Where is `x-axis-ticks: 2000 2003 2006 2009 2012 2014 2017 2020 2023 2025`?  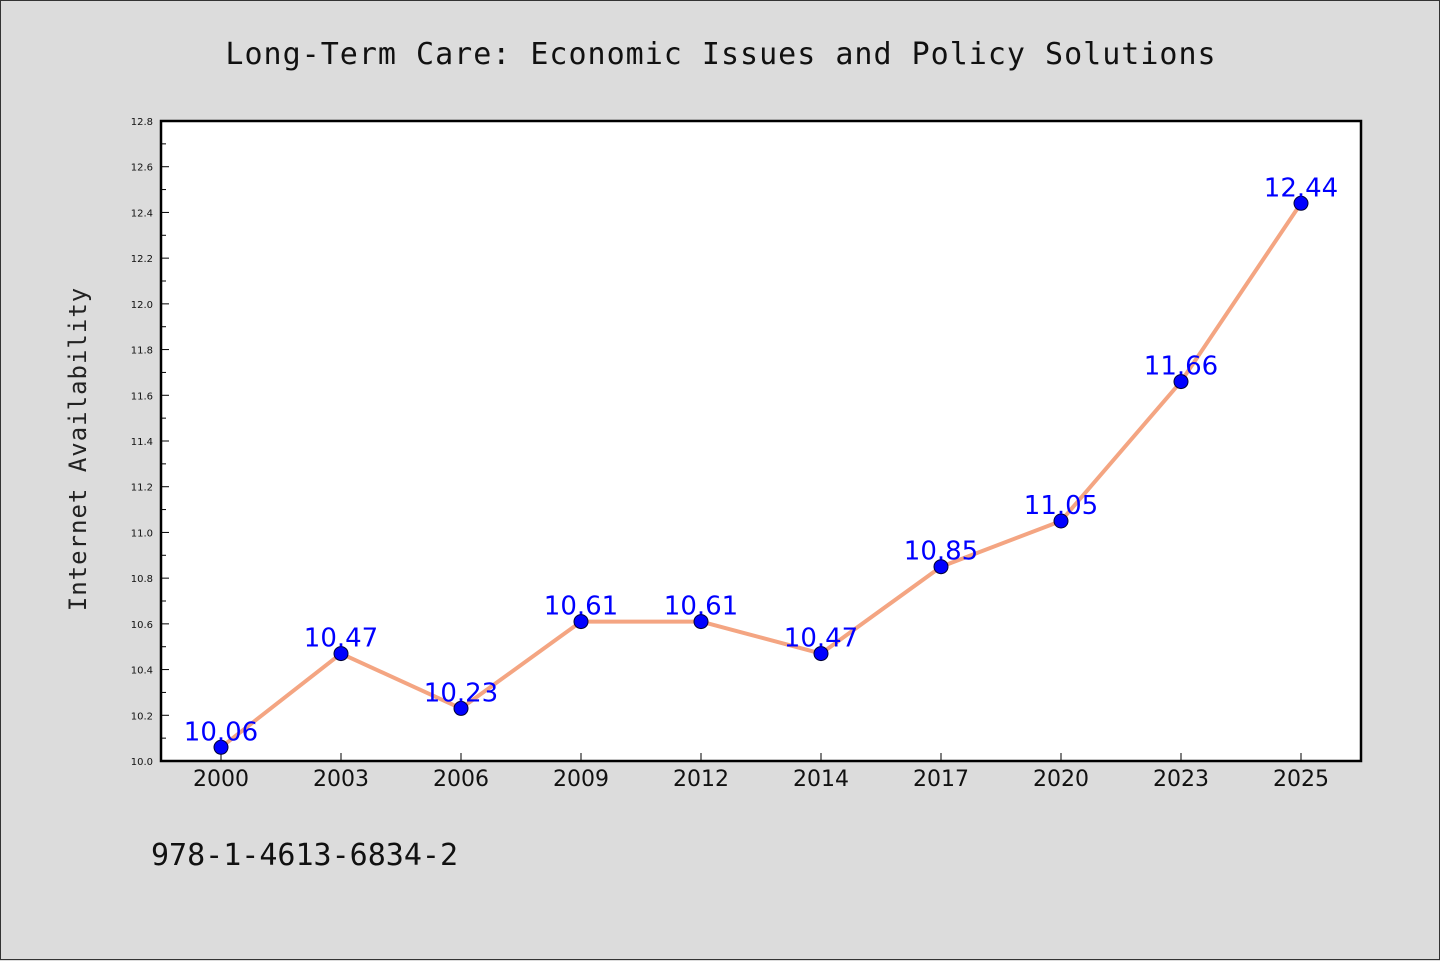 x-axis-ticks: 2000 2003 2006 2009 2012 2014 2017 2020 2023 2025 is located at coordinates (761, 772).